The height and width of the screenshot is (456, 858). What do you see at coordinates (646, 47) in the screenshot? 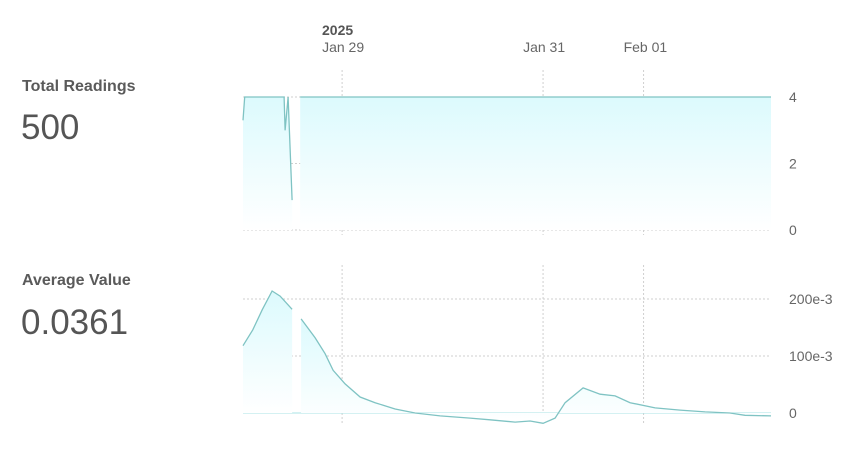
I see `x-tick-label: Feb 01` at bounding box center [646, 47].